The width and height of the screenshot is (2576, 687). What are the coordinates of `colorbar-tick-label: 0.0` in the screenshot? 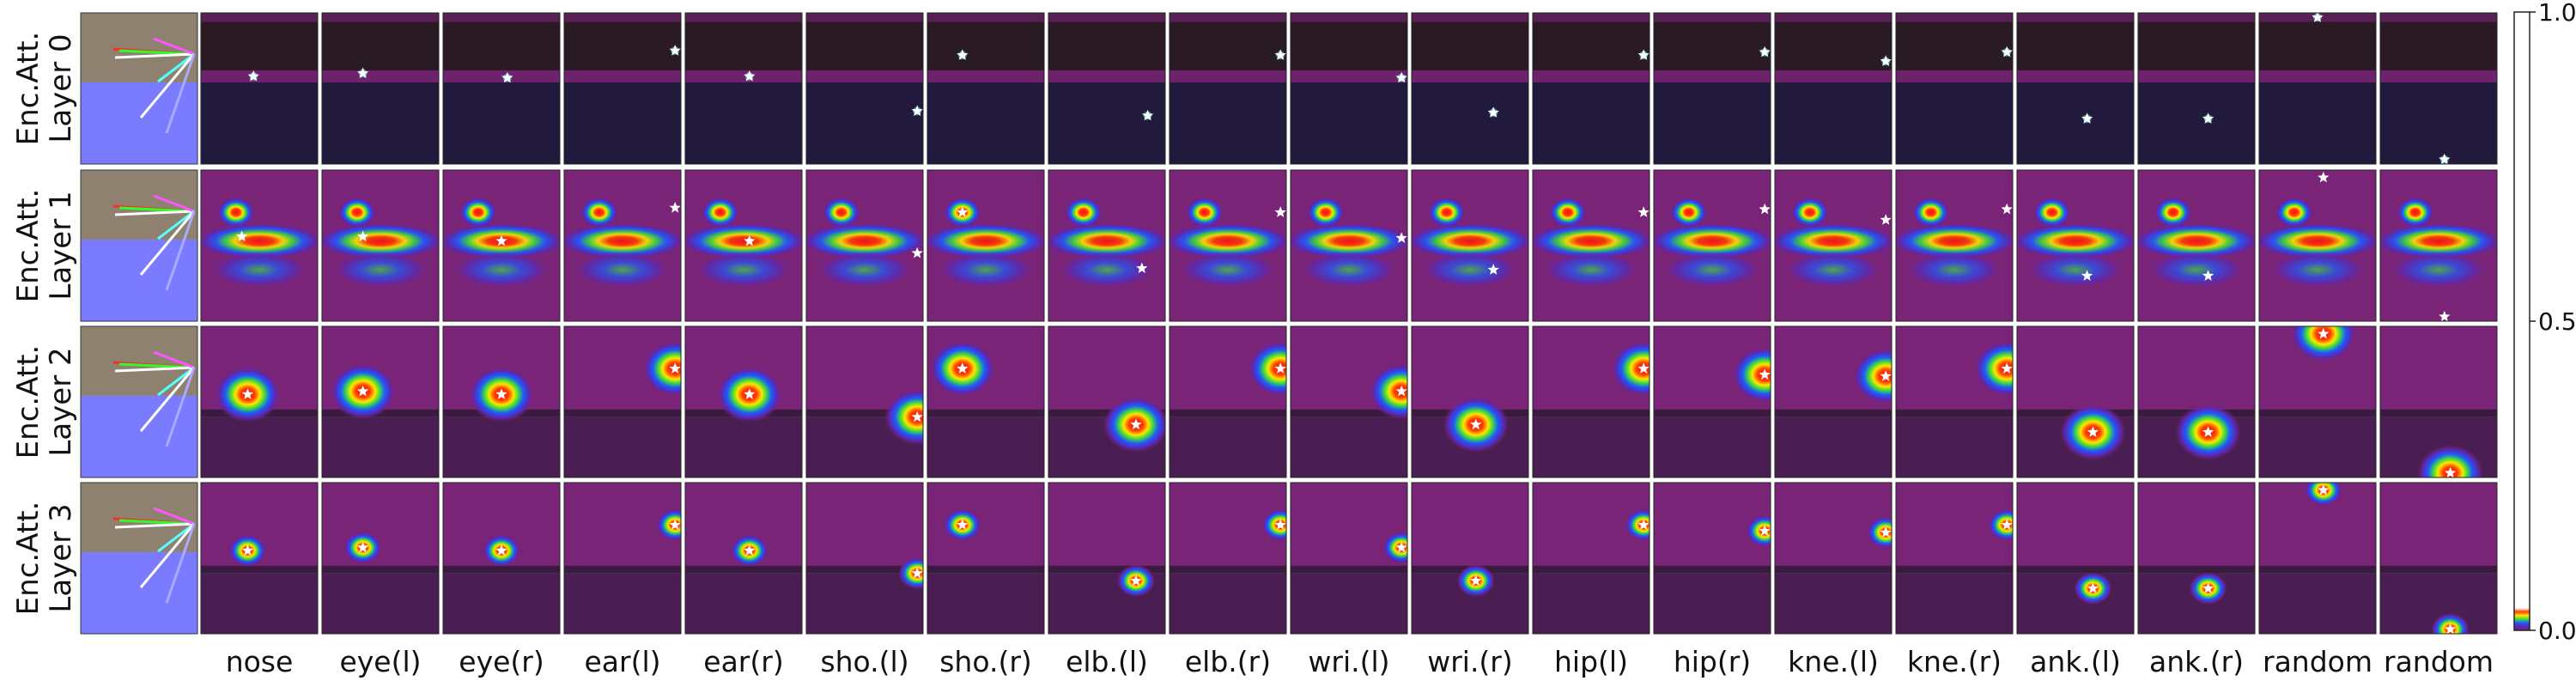 It's located at (2557, 631).